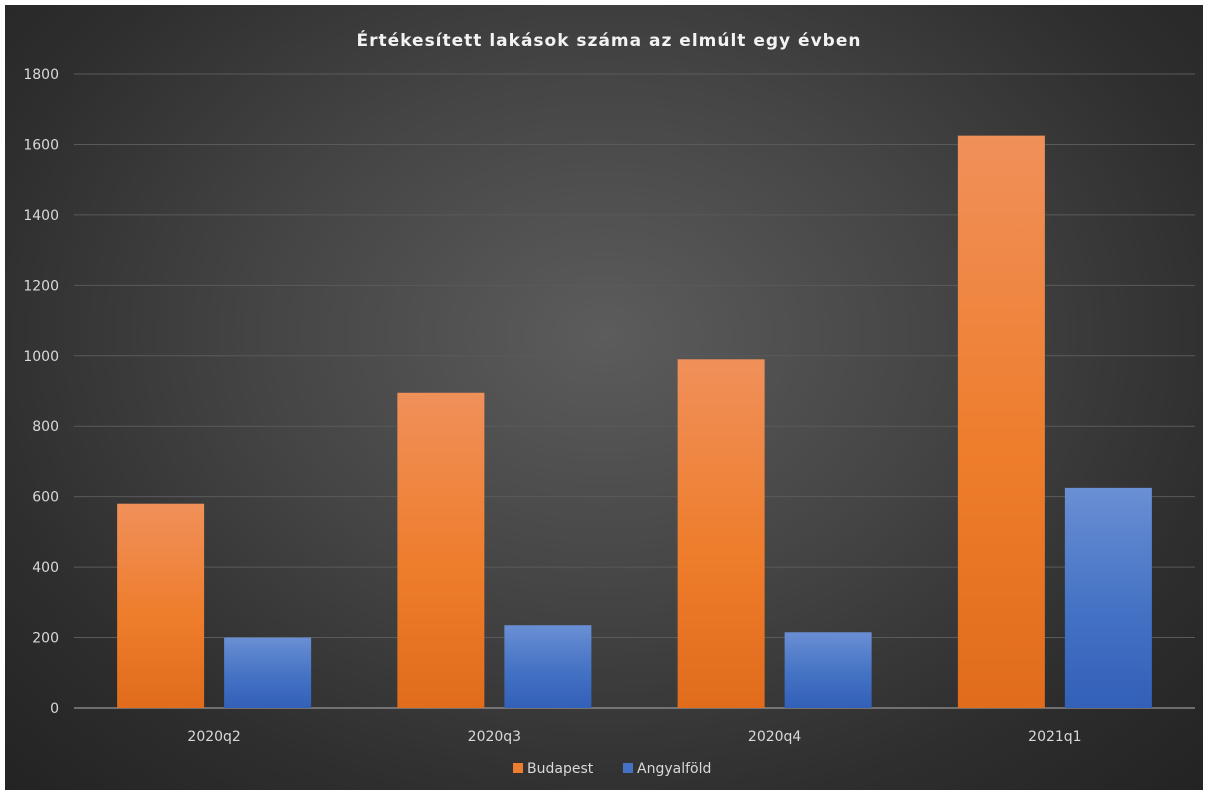  Describe the element at coordinates (560, 769) in the screenshot. I see `legend-label-budapest: Budapest` at that location.